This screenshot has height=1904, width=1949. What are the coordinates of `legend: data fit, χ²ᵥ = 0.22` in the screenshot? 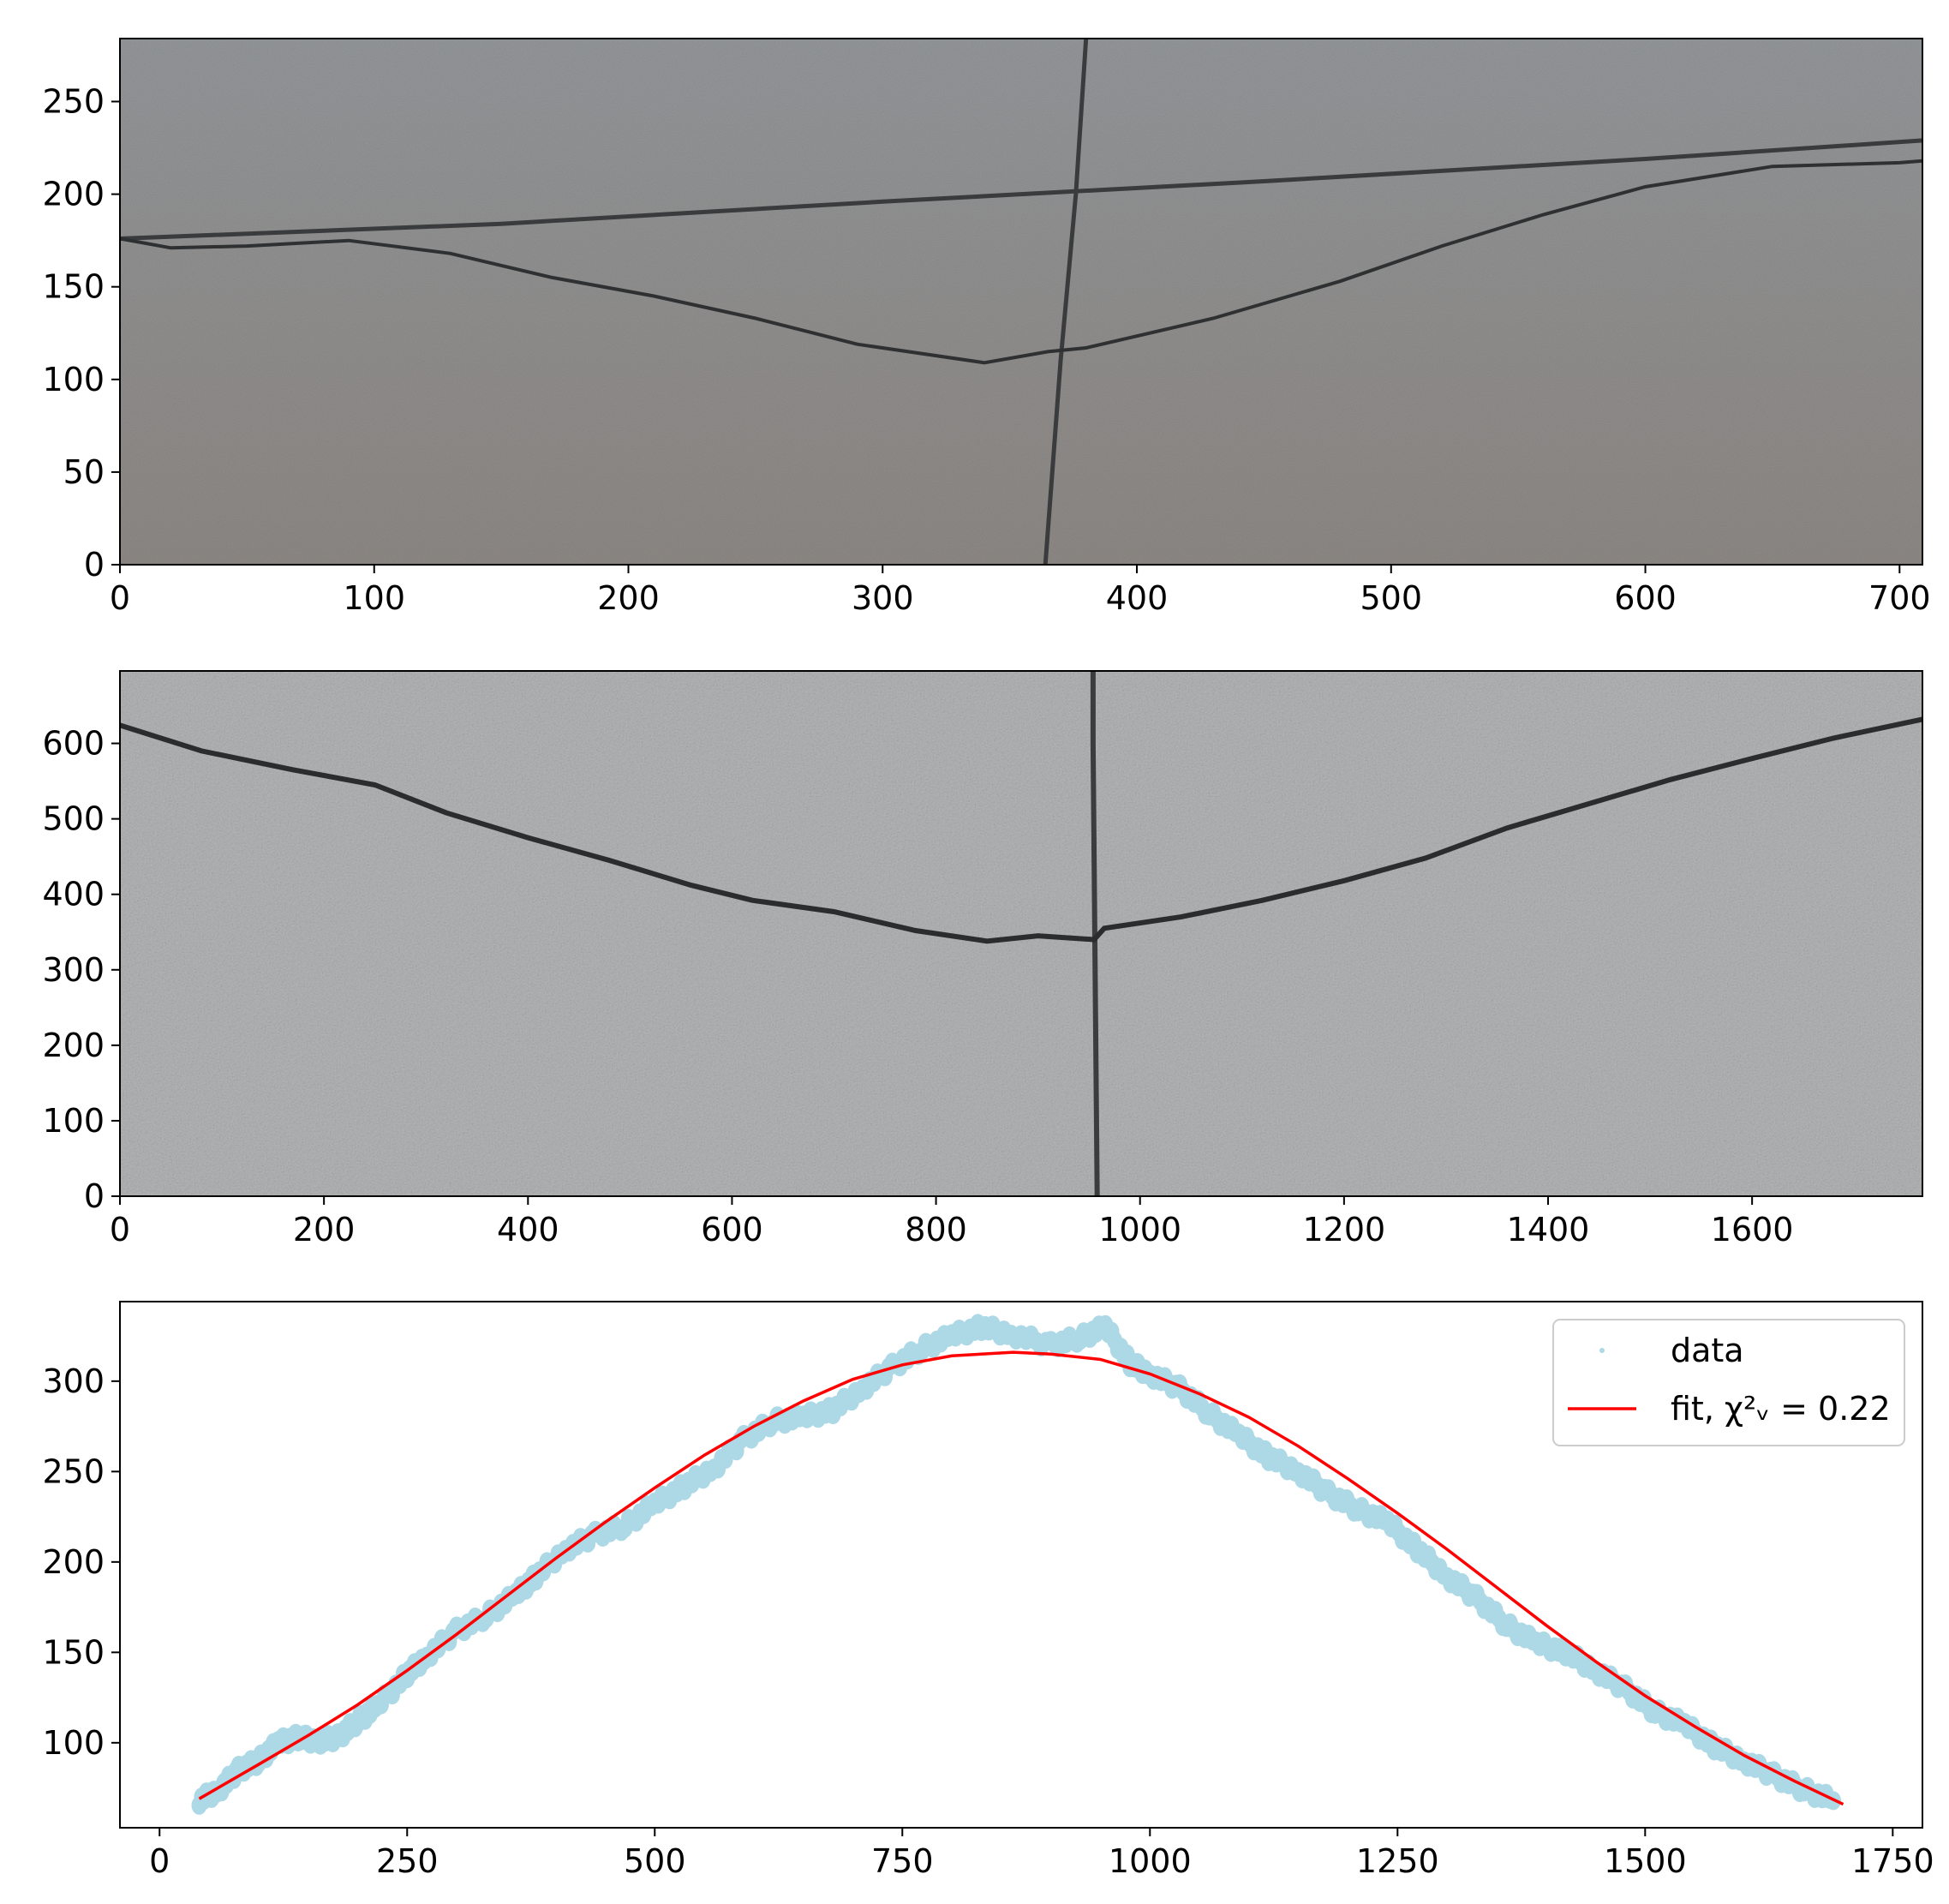 It's located at (1728, 1383).